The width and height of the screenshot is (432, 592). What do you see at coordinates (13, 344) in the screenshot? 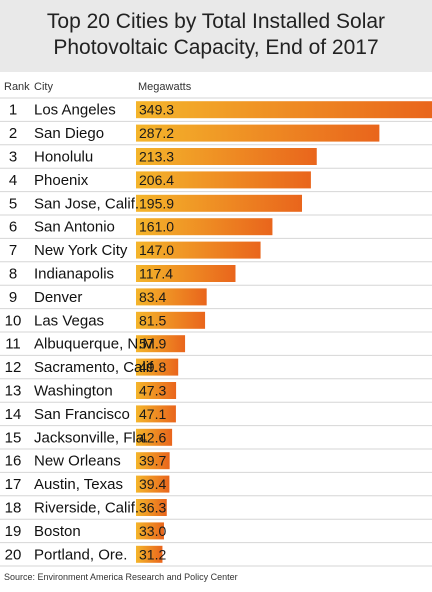
I see `rank-label: 11` at bounding box center [13, 344].